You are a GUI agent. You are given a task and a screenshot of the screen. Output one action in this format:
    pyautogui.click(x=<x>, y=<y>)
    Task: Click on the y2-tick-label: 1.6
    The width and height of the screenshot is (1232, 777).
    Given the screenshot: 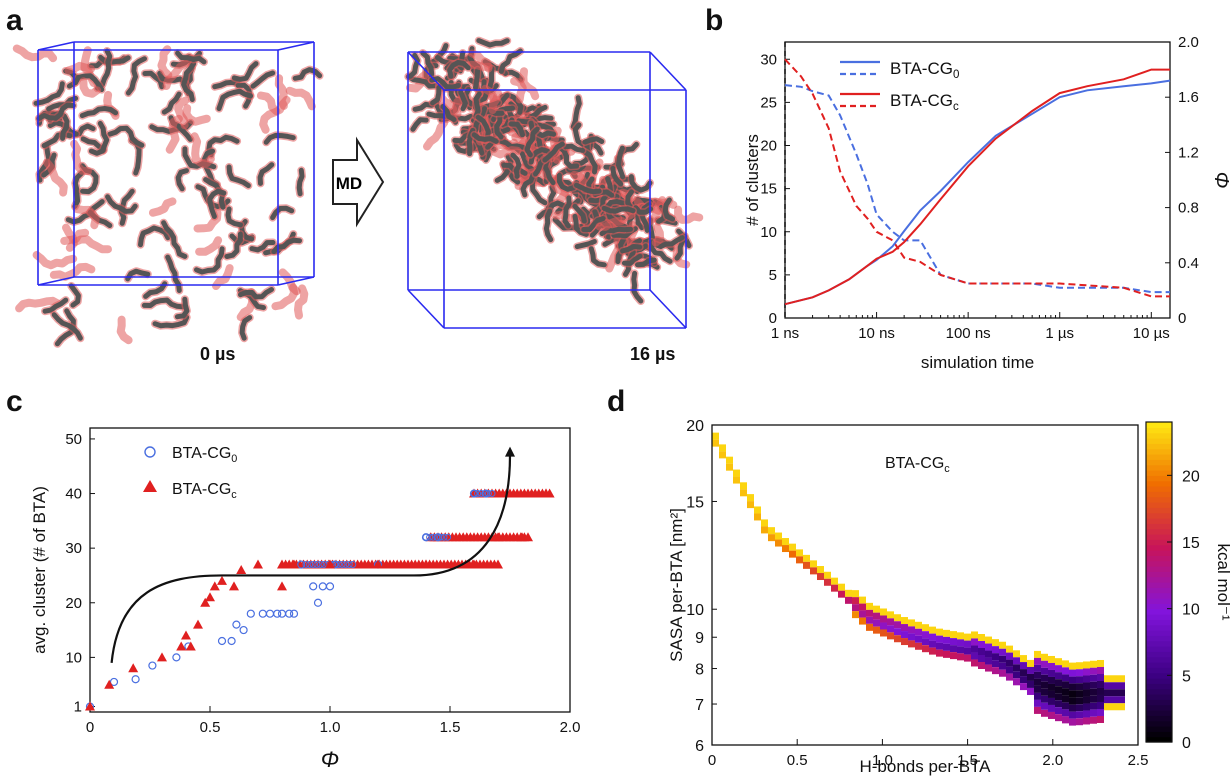 What is the action you would take?
    pyautogui.click(x=1188, y=97)
    